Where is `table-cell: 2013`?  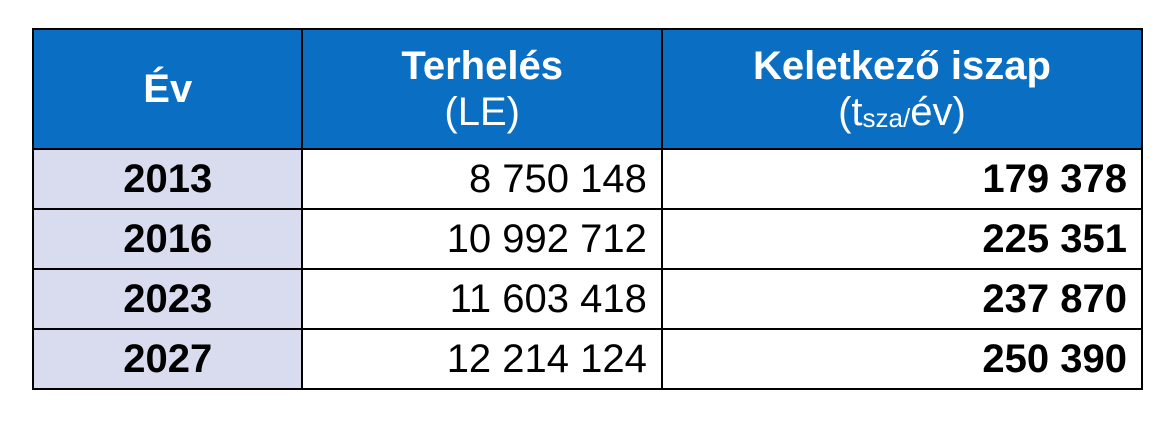 table-cell: 2013 is located at coordinates (167, 179).